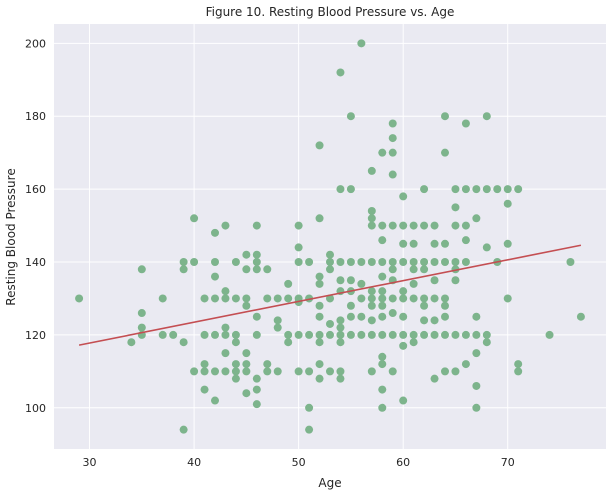  What do you see at coordinates (35, 189) in the screenshot?
I see `y-tick-label: 160` at bounding box center [35, 189].